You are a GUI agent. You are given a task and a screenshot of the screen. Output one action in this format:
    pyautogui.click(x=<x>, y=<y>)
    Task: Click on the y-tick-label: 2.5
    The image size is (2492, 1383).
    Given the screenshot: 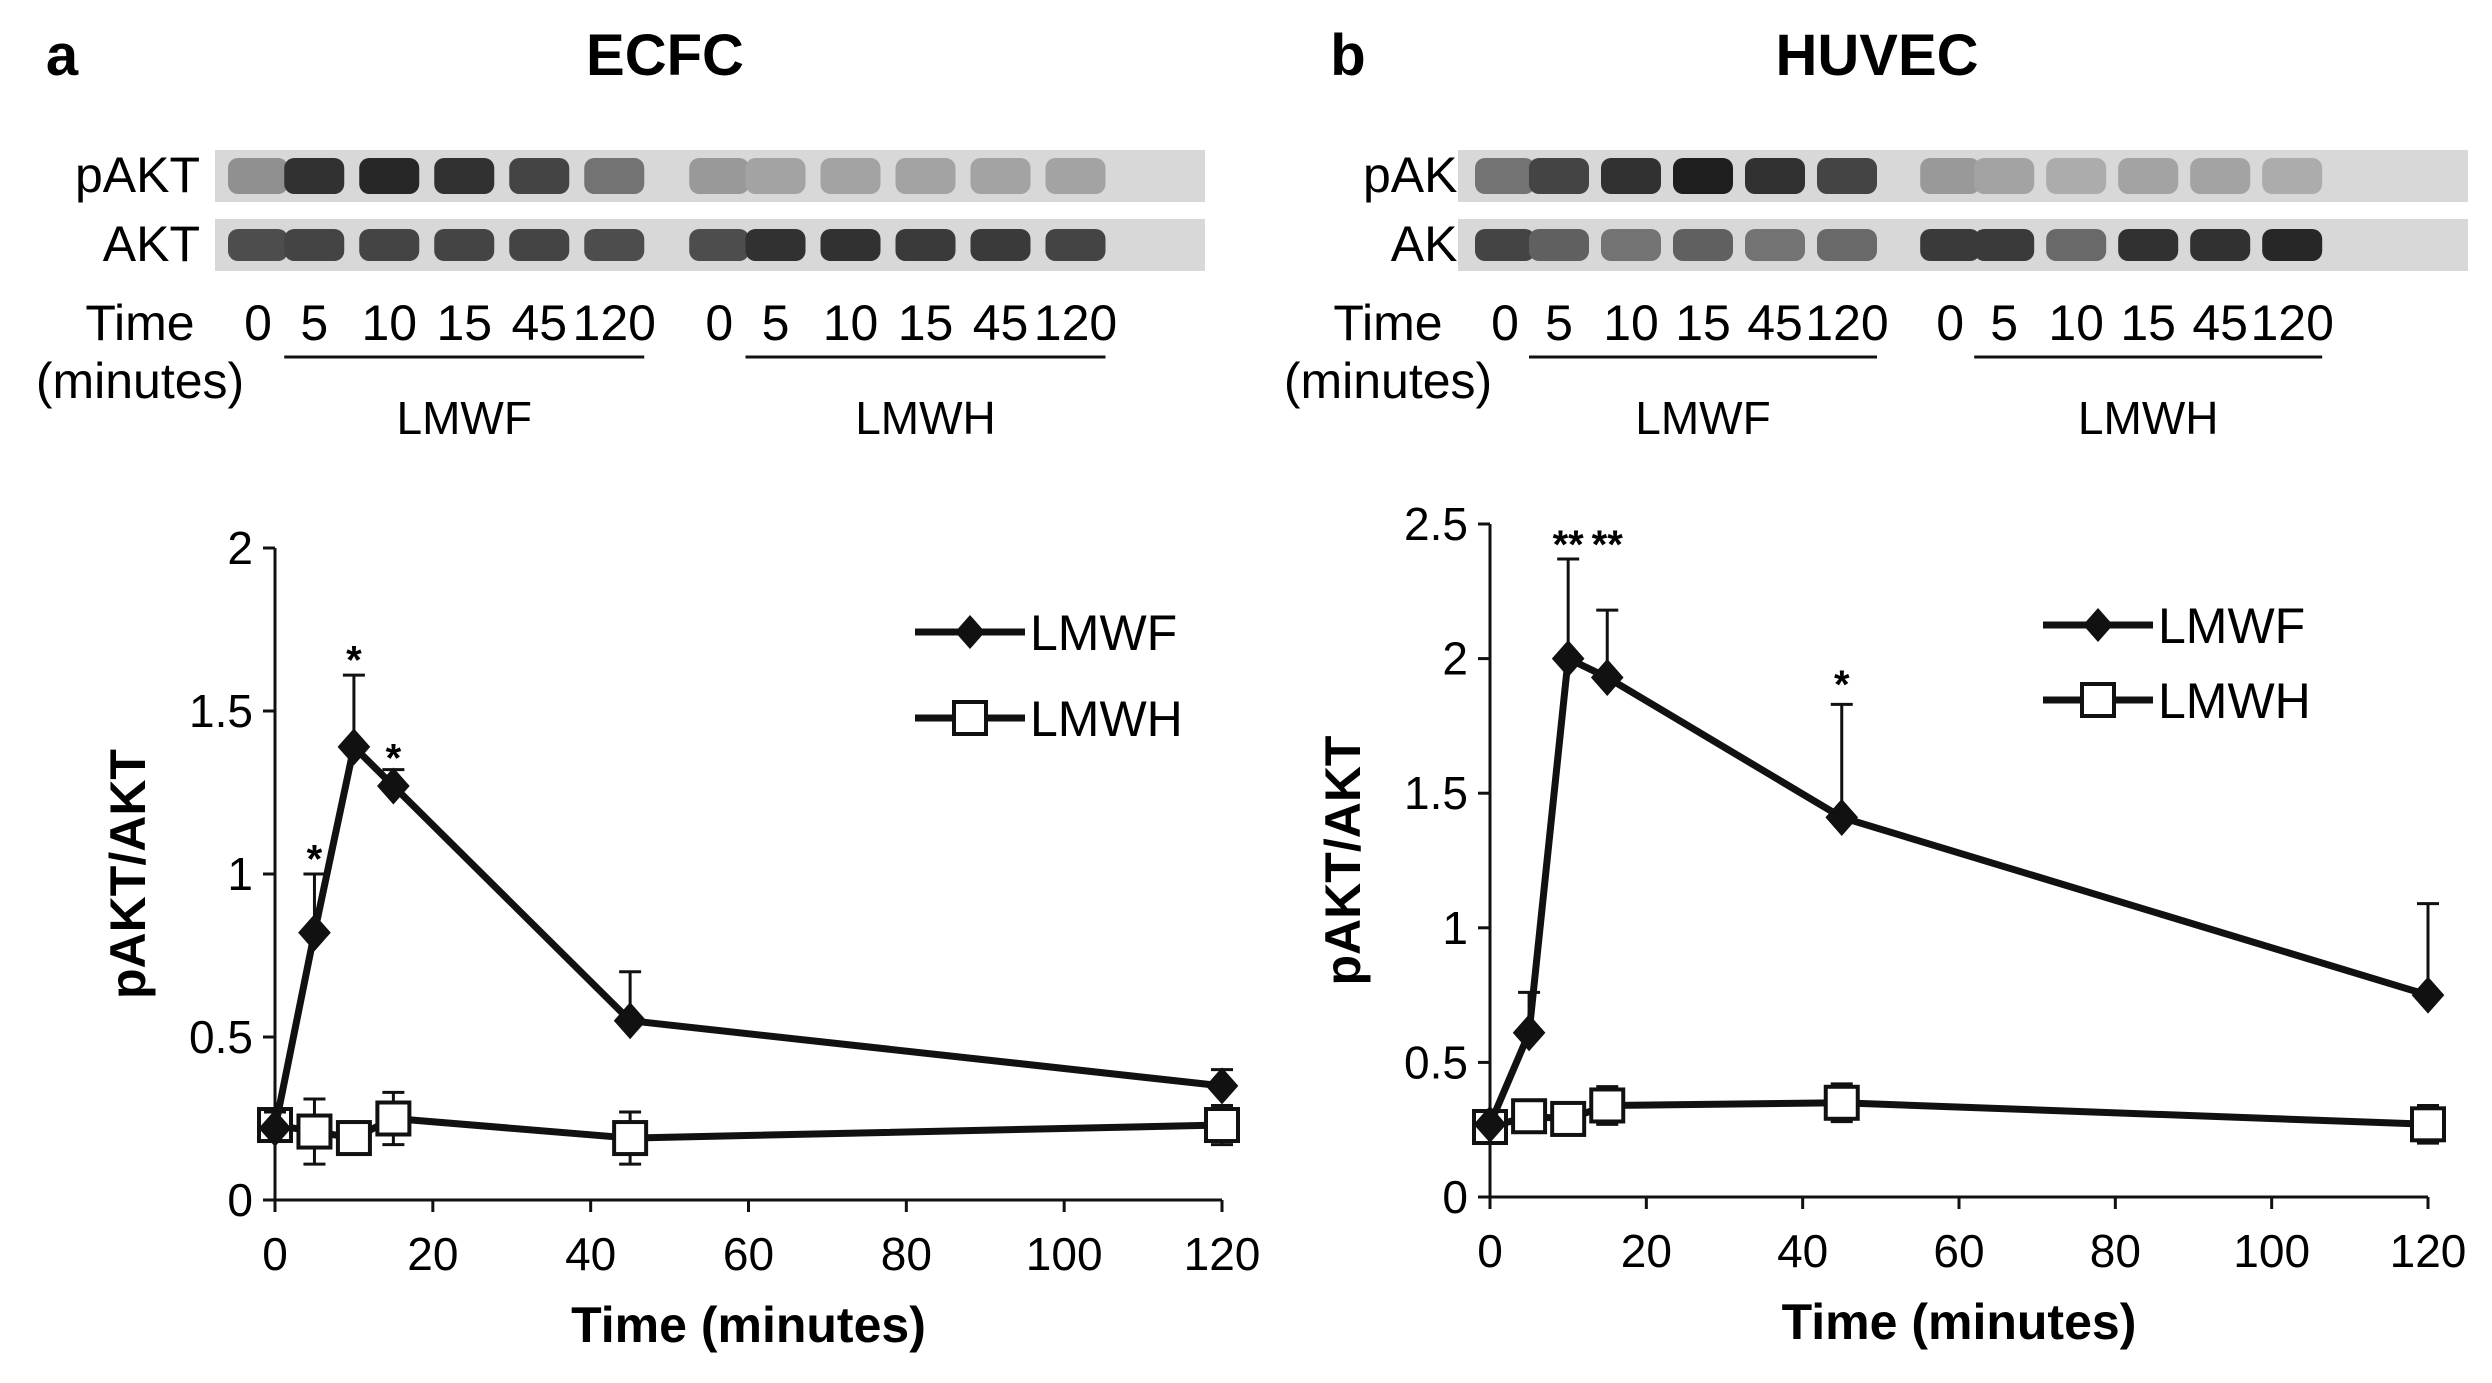 What is the action you would take?
    pyautogui.click(x=1436, y=524)
    